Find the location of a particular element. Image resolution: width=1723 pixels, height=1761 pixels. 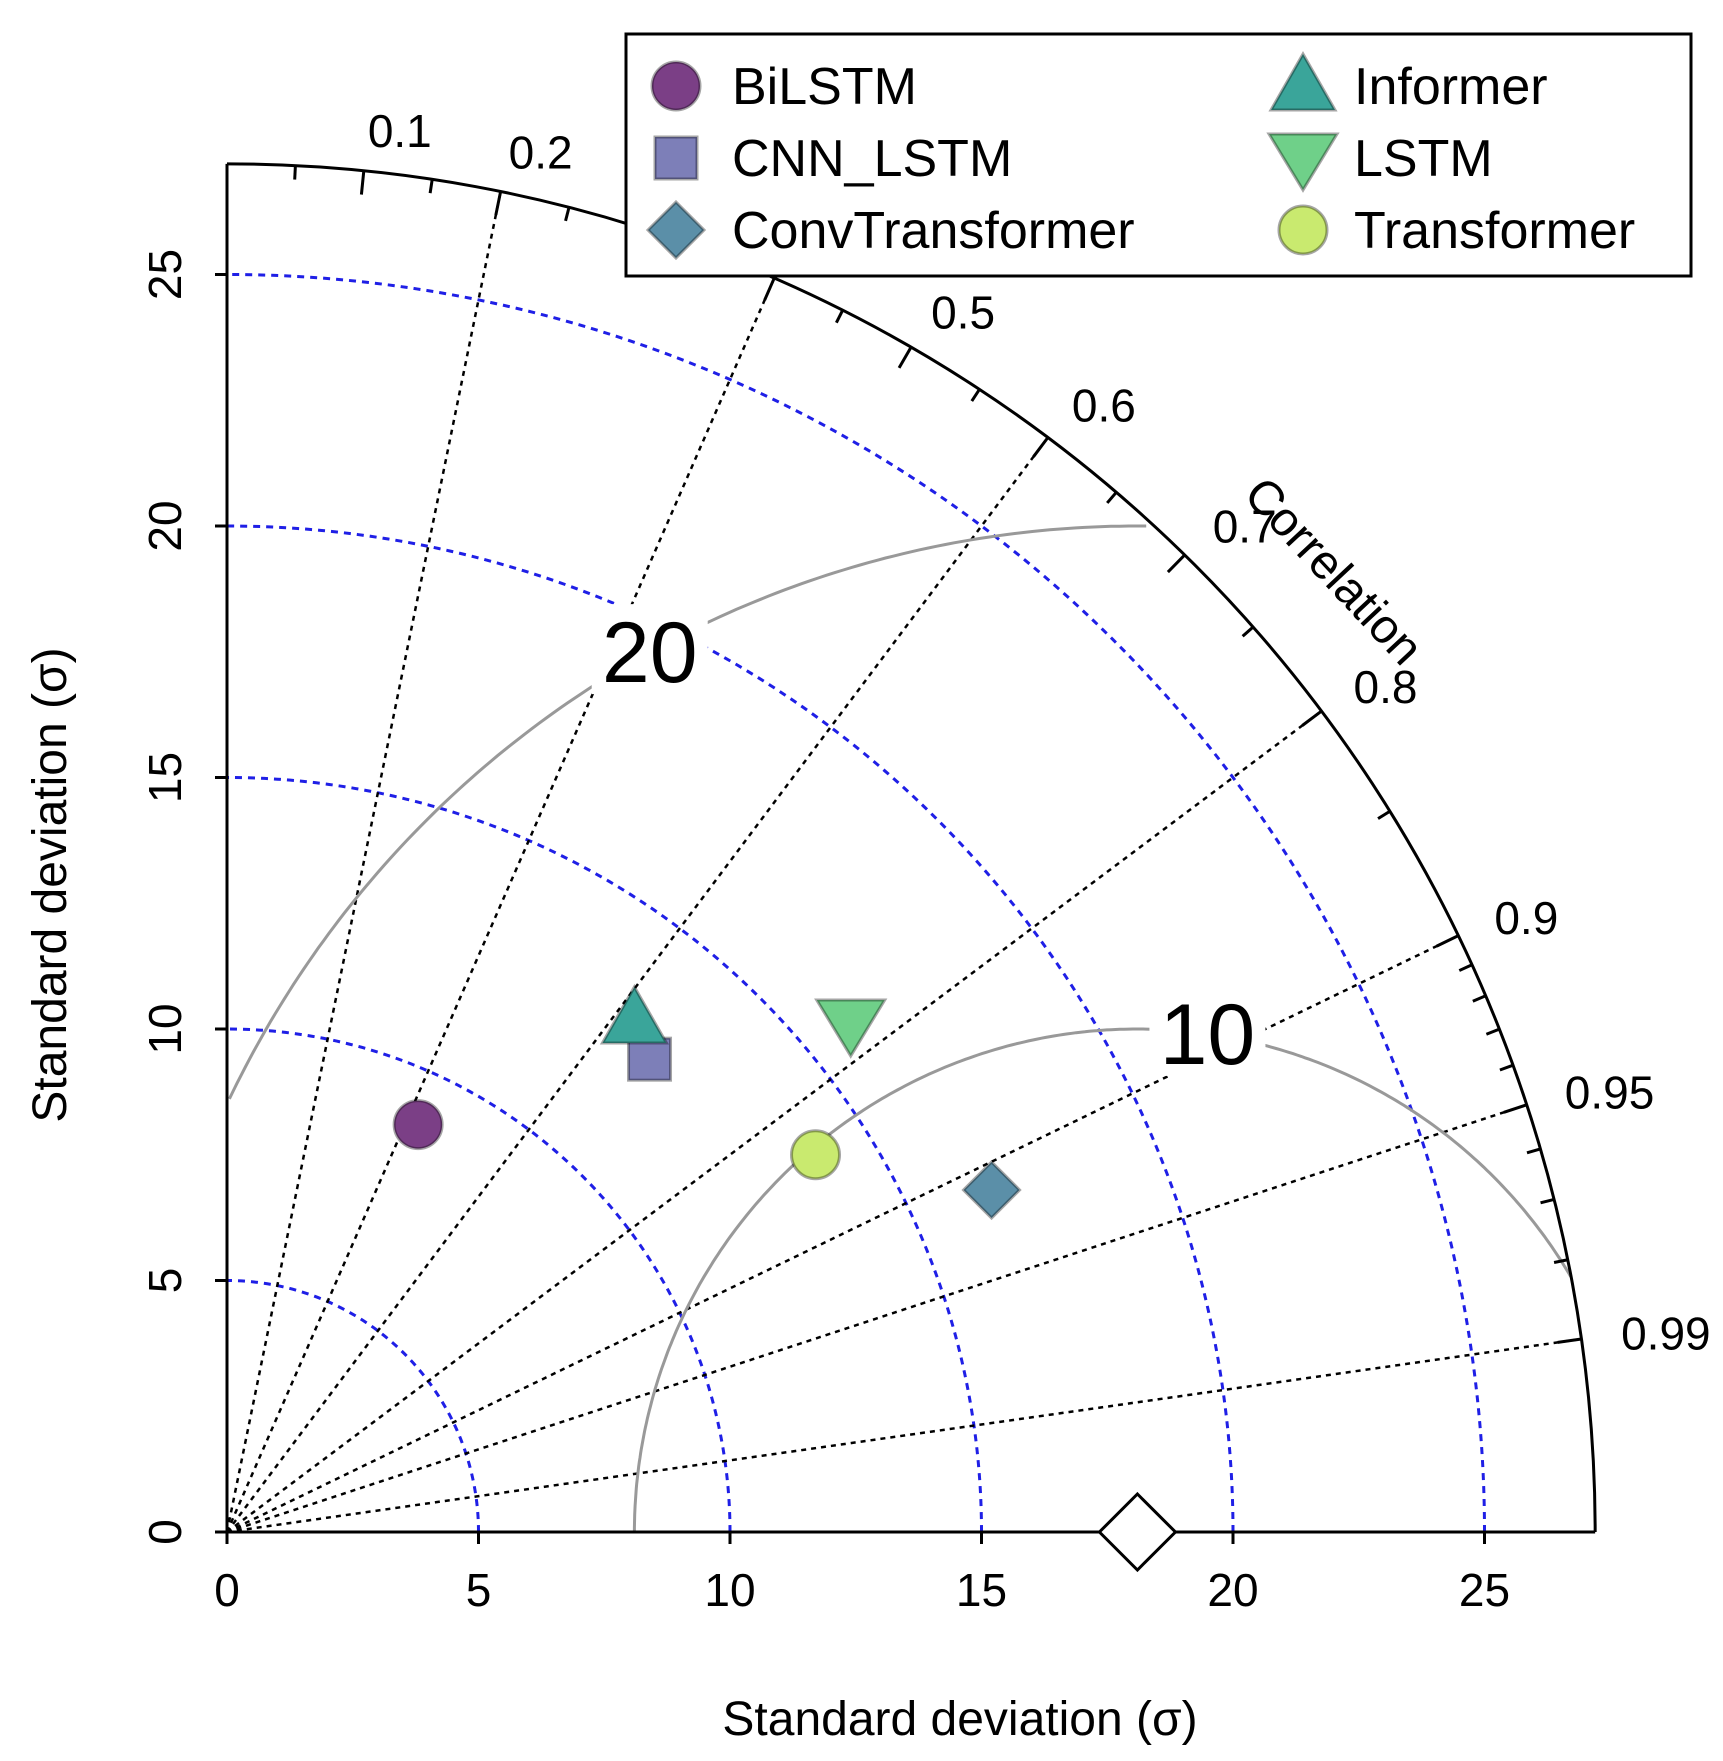

correlation-tick-label: 0.1 is located at coordinates (400, 131).